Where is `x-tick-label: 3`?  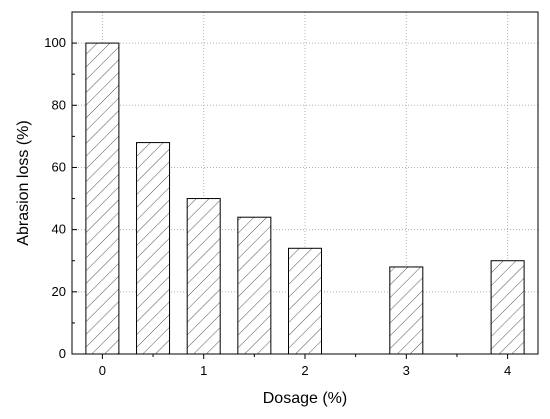 x-tick-label: 3 is located at coordinates (406, 370).